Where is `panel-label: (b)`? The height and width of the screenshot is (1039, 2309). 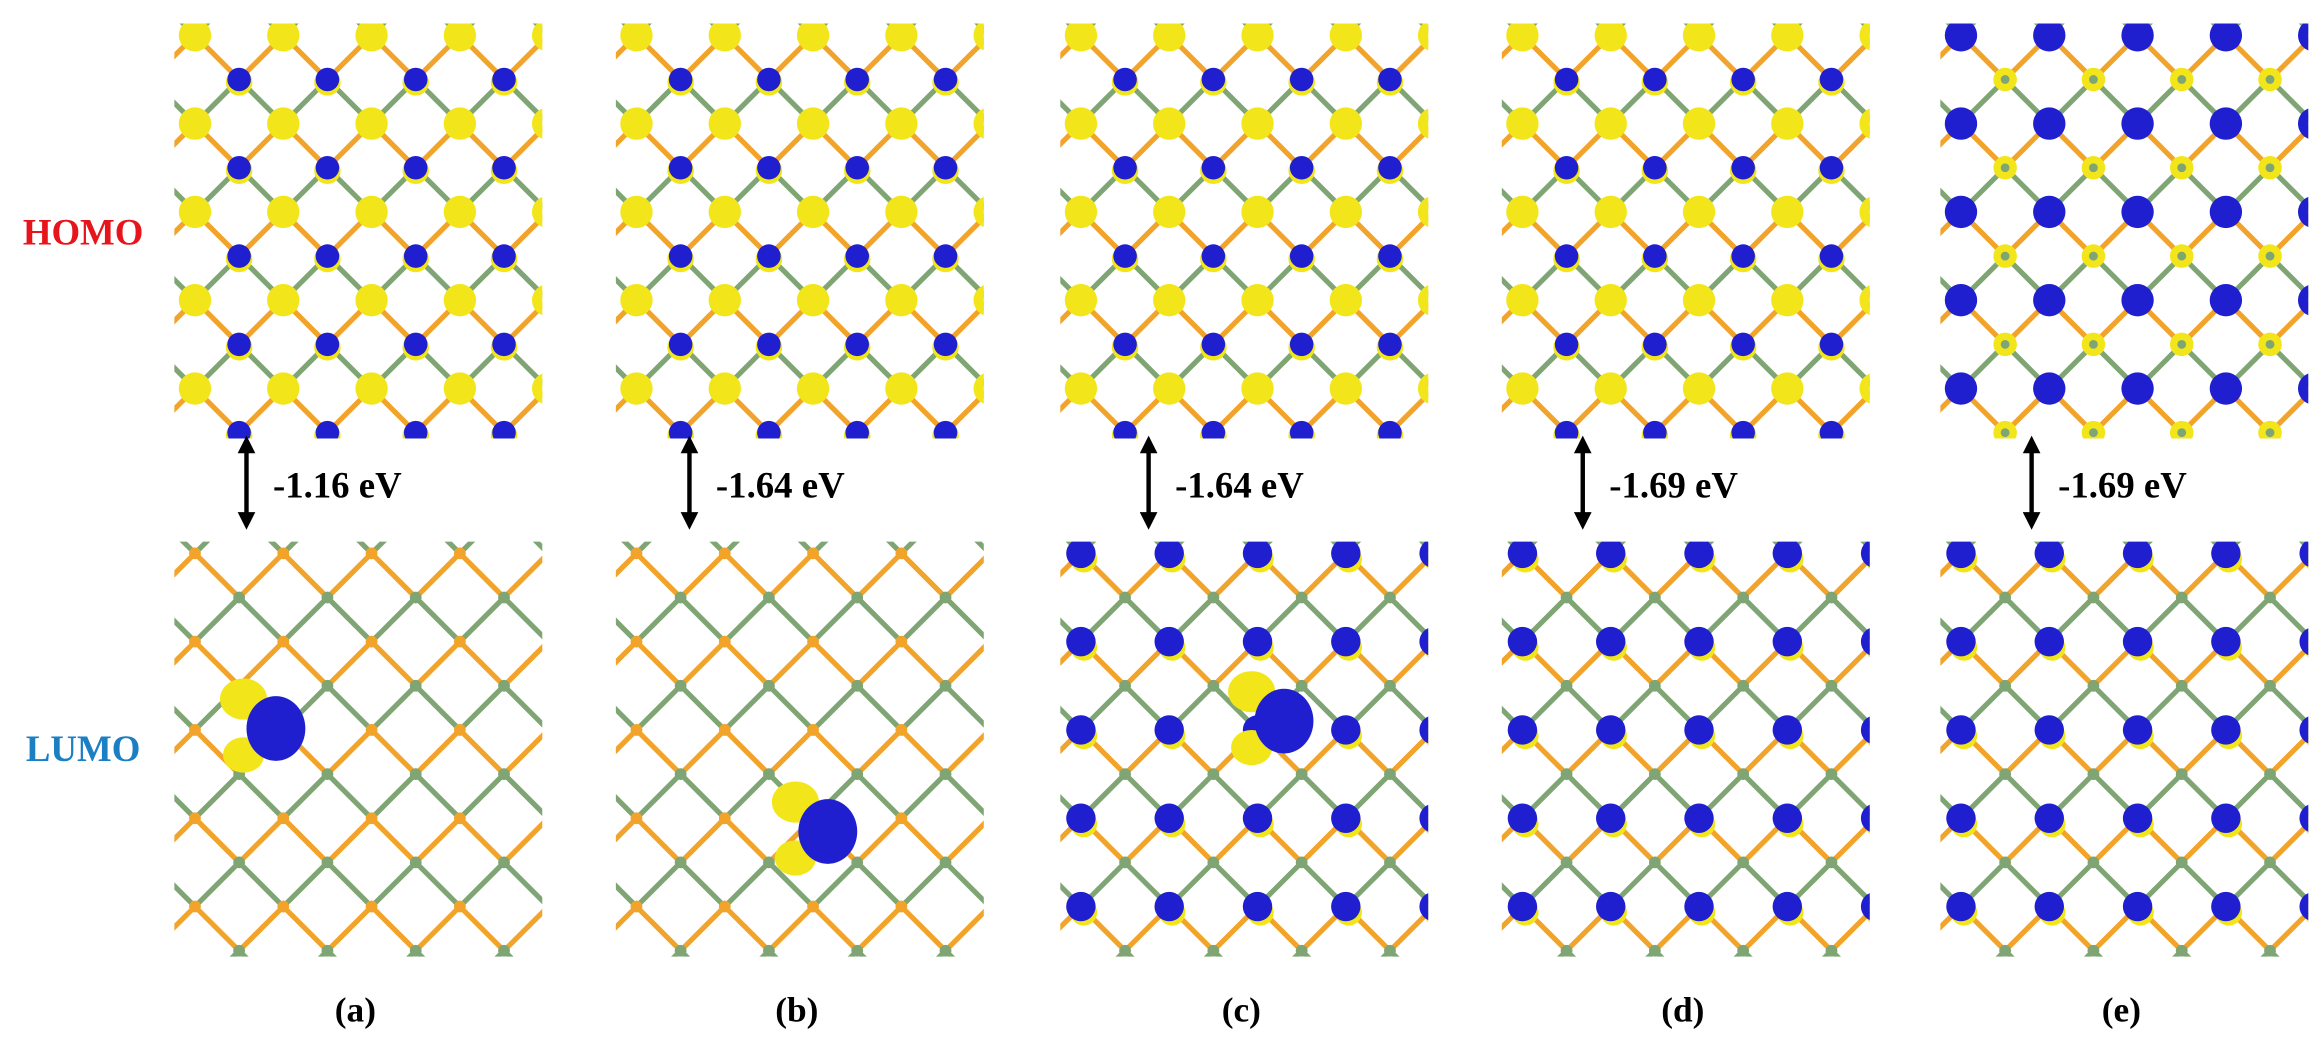 panel-label: (b) is located at coordinates (796, 1009).